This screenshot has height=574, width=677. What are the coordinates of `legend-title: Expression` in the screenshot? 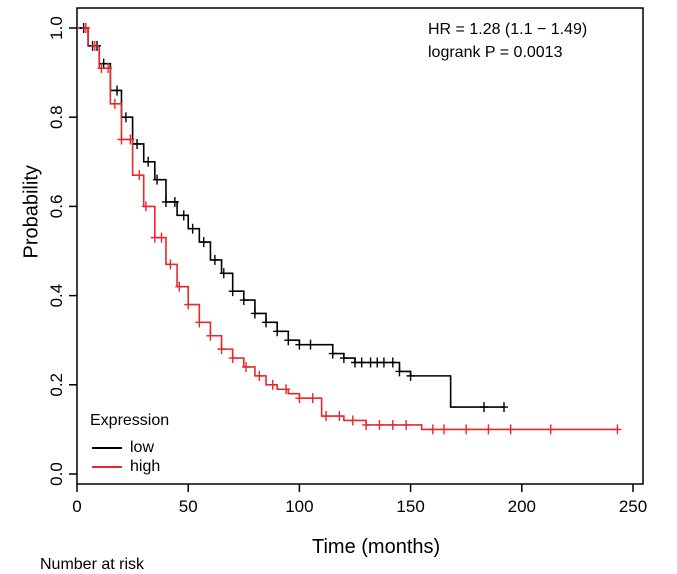 It's located at (130, 420).